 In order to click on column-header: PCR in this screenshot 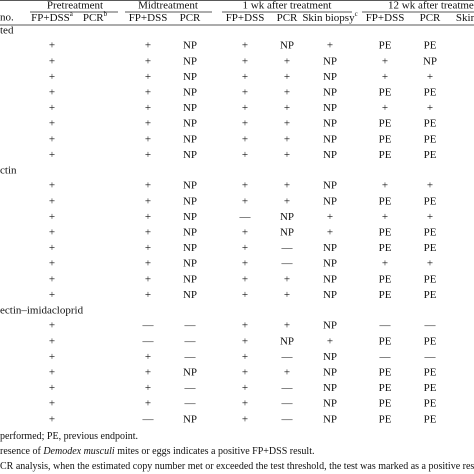, I will do `click(190, 18)`.